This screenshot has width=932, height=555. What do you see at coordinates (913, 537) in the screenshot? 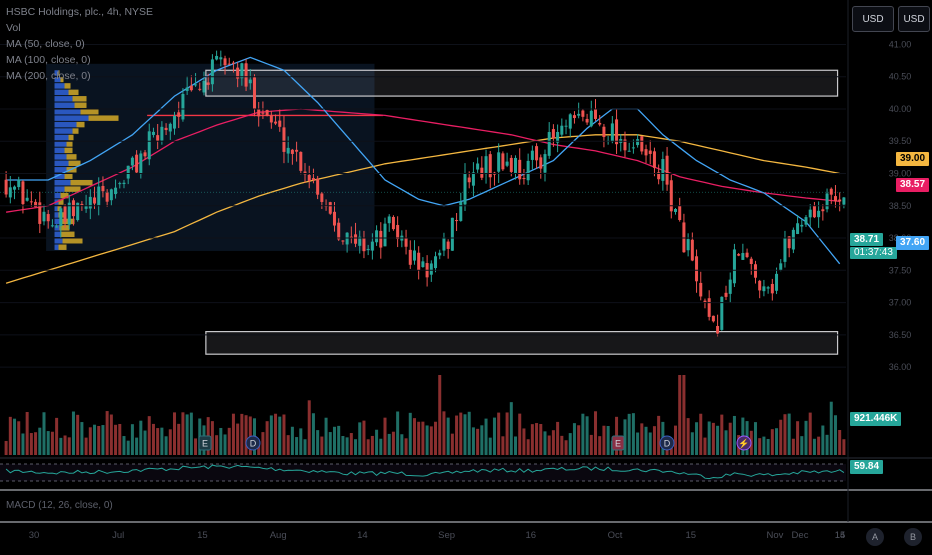
I see `bottom-button-b: B` at bounding box center [913, 537].